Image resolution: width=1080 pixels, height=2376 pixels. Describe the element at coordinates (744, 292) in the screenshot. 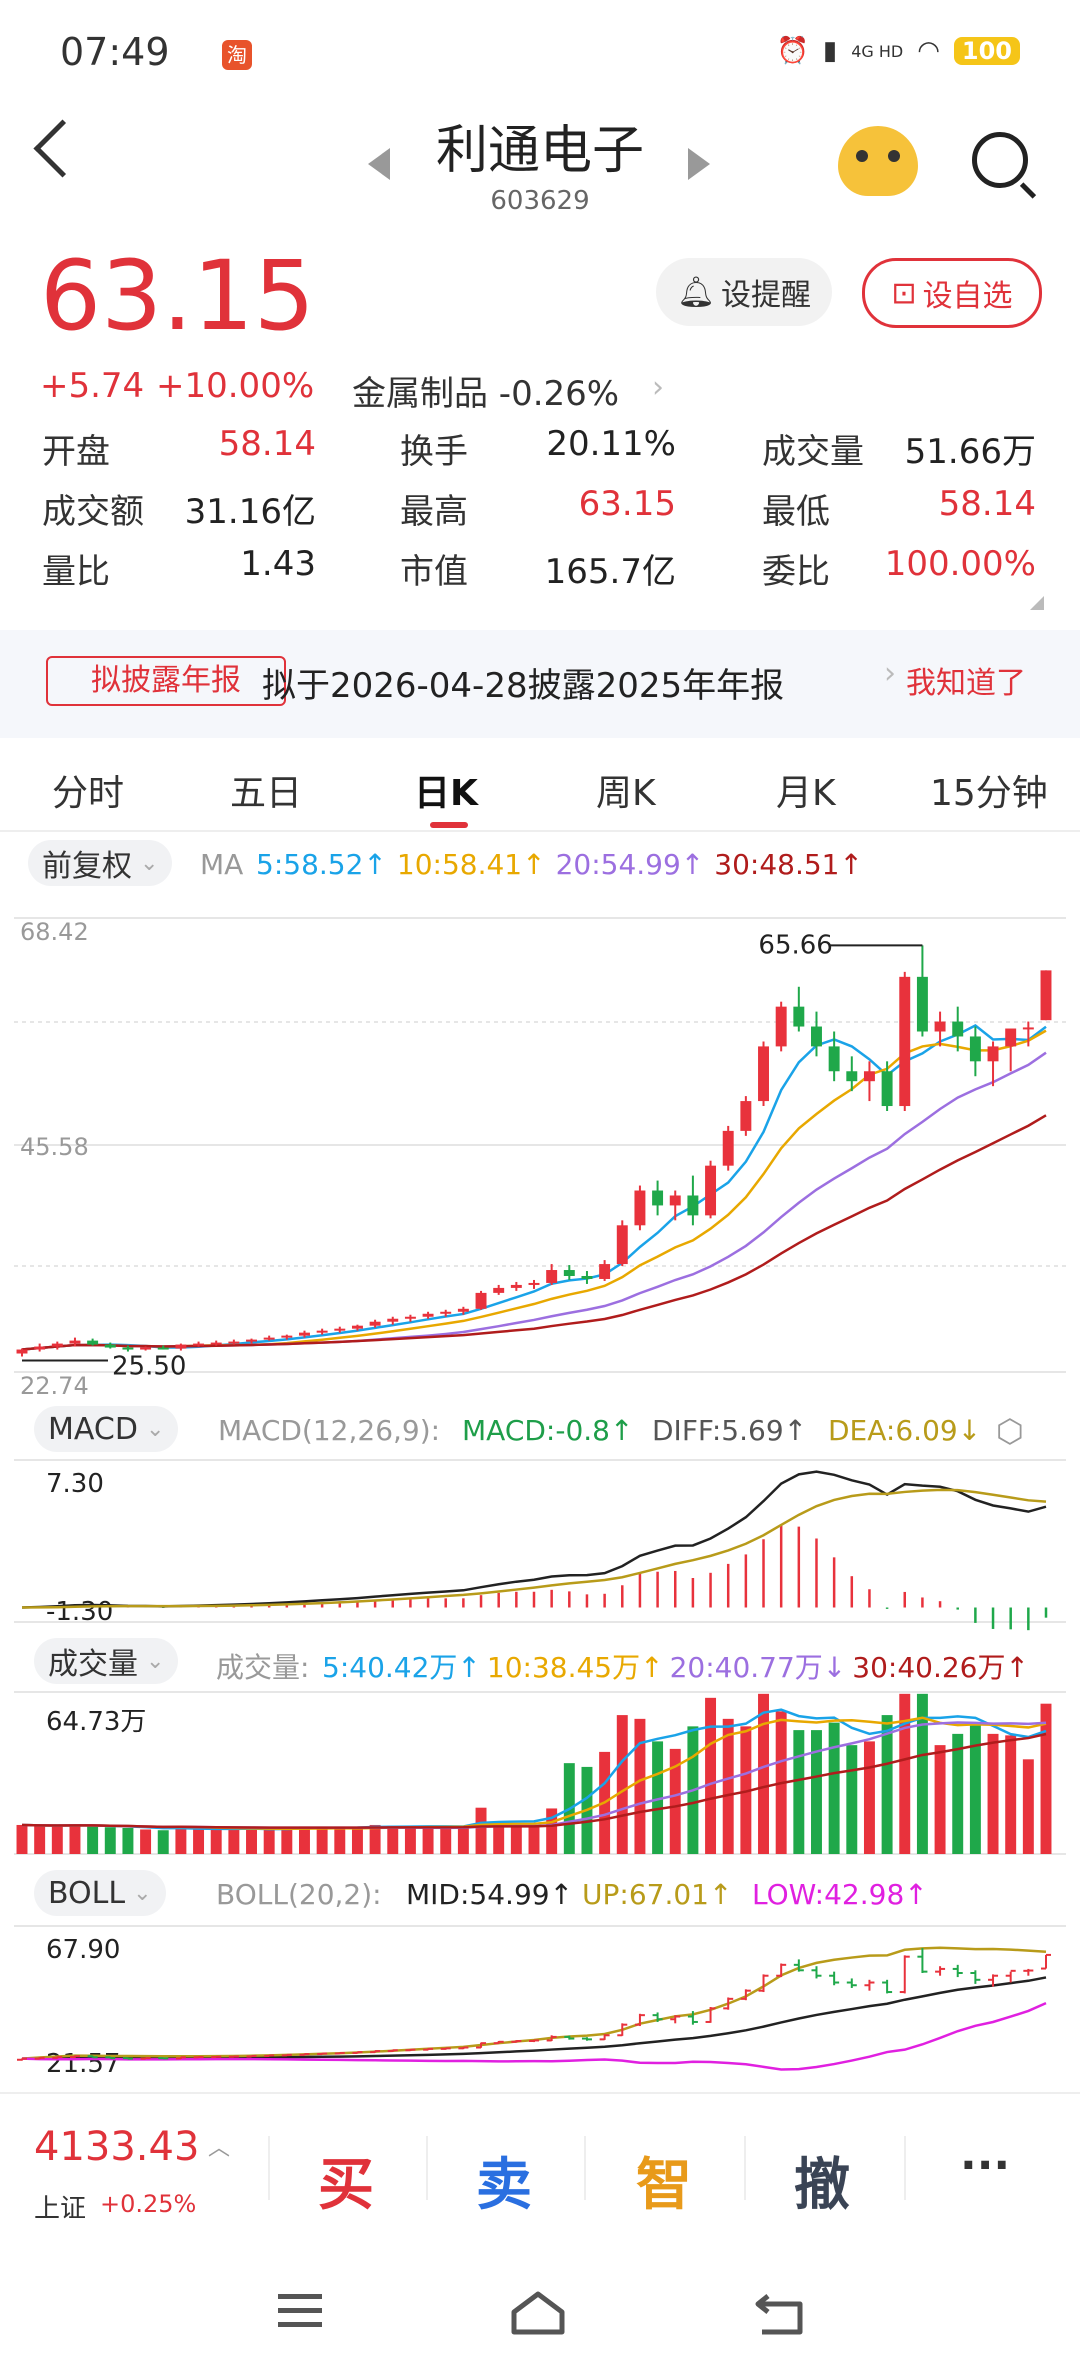

I see `set-alert-button: 🔔︎ 设提醒` at that location.